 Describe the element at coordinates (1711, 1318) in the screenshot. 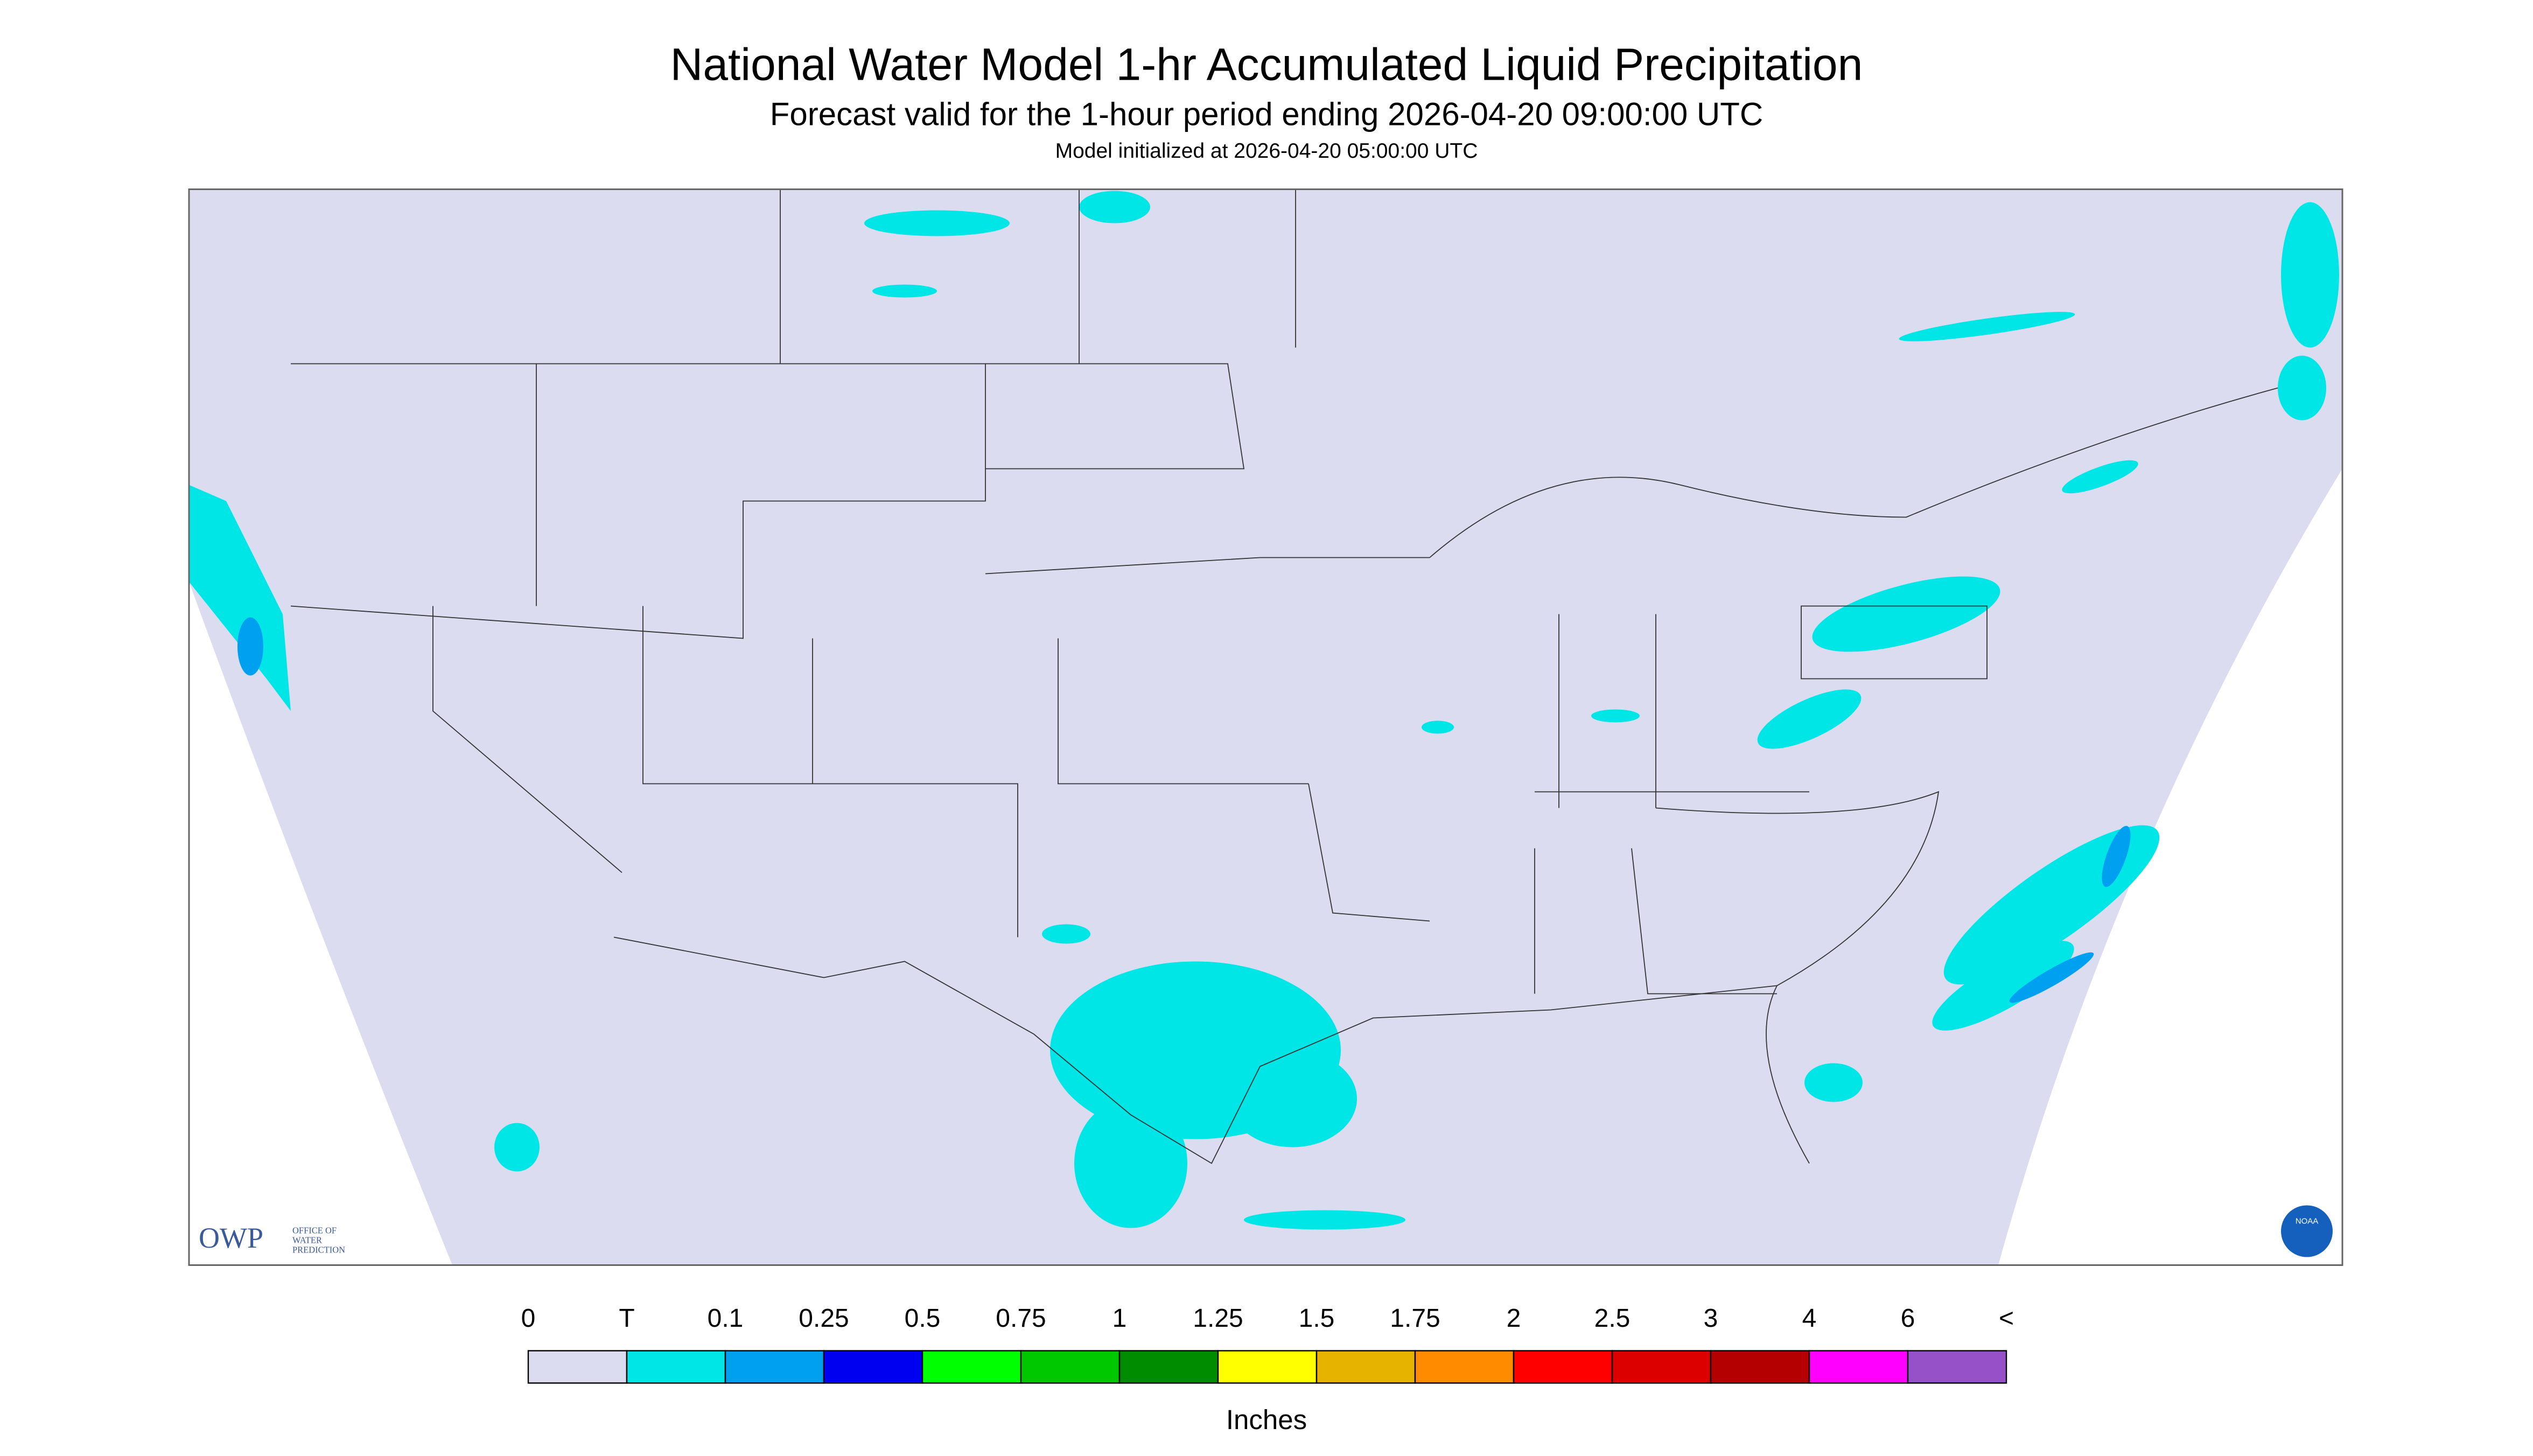

I see `legend-label: 3` at that location.